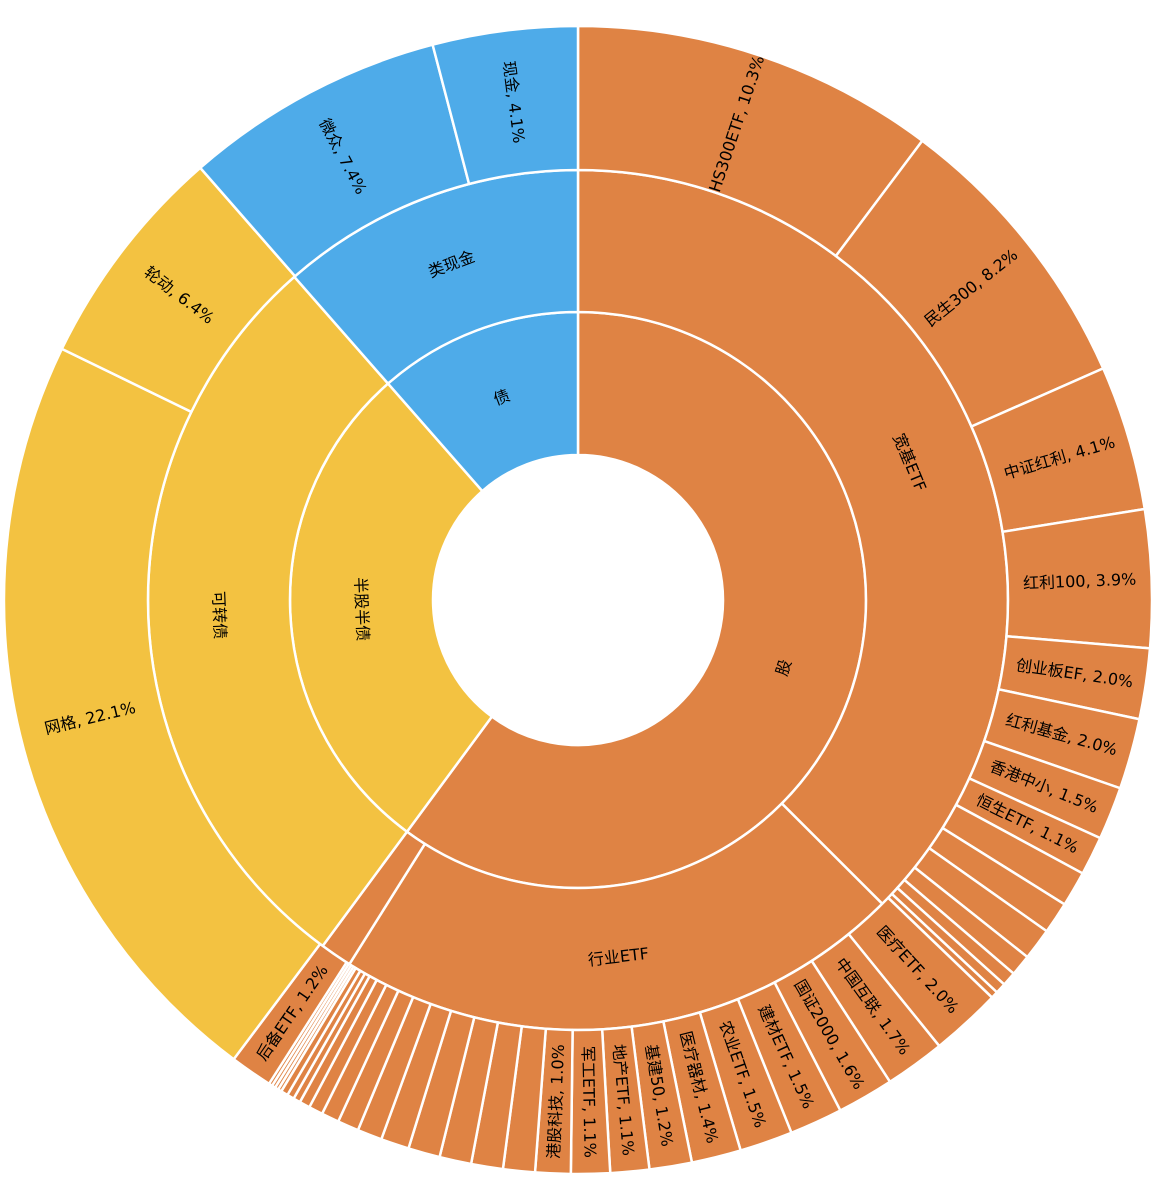 The height and width of the screenshot is (1180, 1158). I want to click on inner-ring-label: 半股半债, so click(362, 609).